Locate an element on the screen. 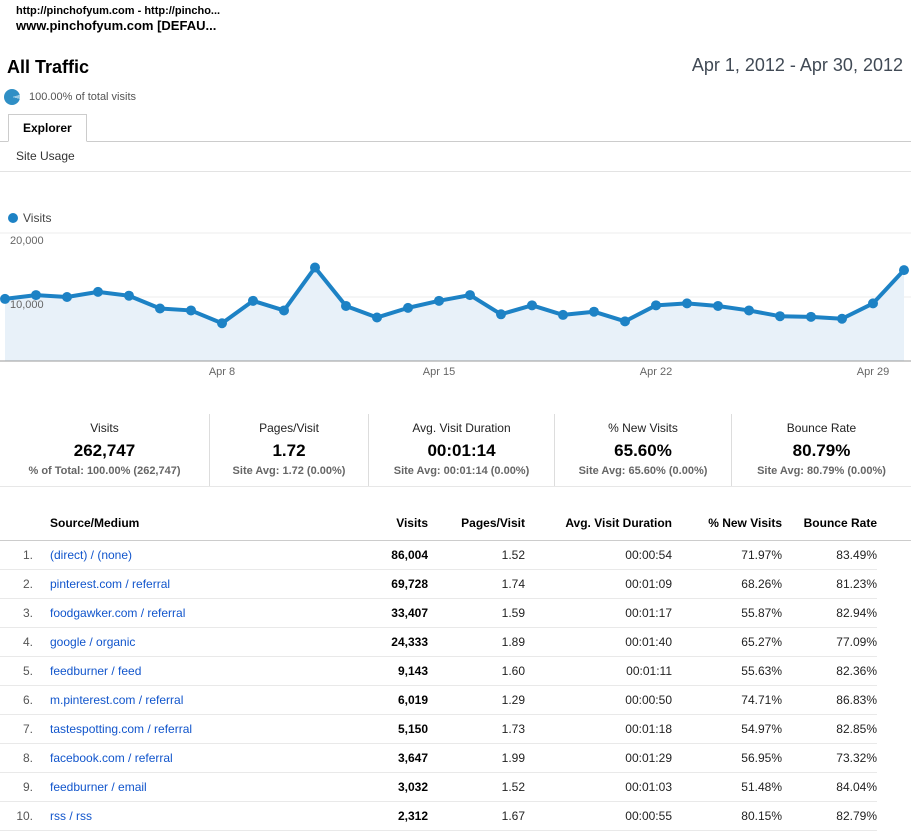  chart-legend: Visits is located at coordinates (29, 218).